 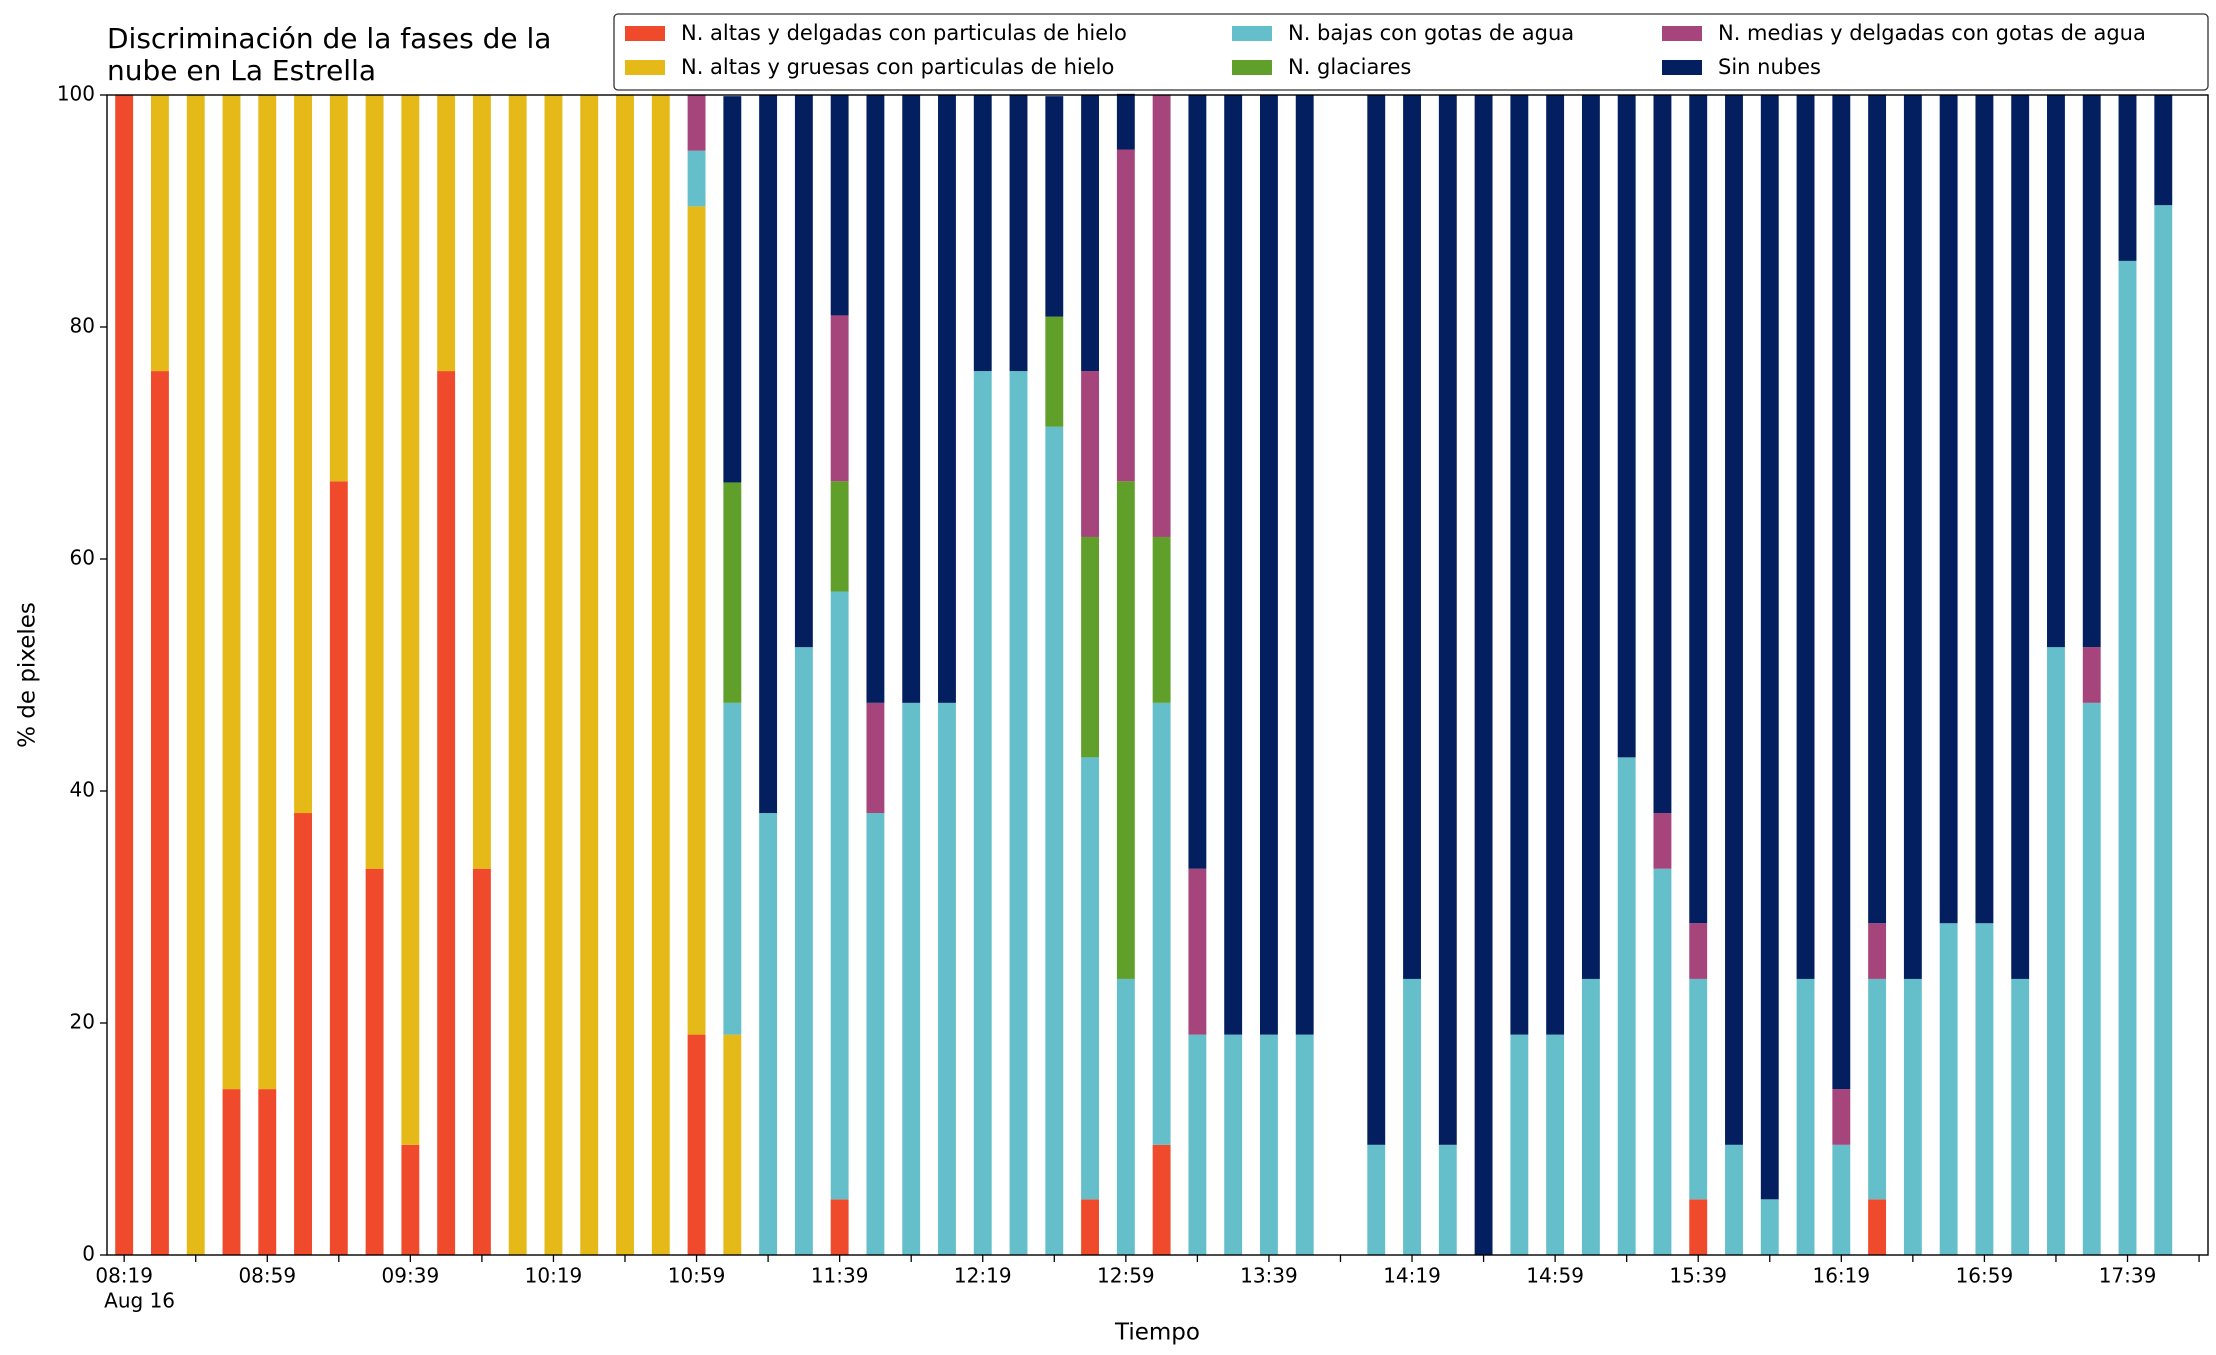 I want to click on legend-label: N. medias y delgadas con gotas de agua, so click(x=1932, y=33).